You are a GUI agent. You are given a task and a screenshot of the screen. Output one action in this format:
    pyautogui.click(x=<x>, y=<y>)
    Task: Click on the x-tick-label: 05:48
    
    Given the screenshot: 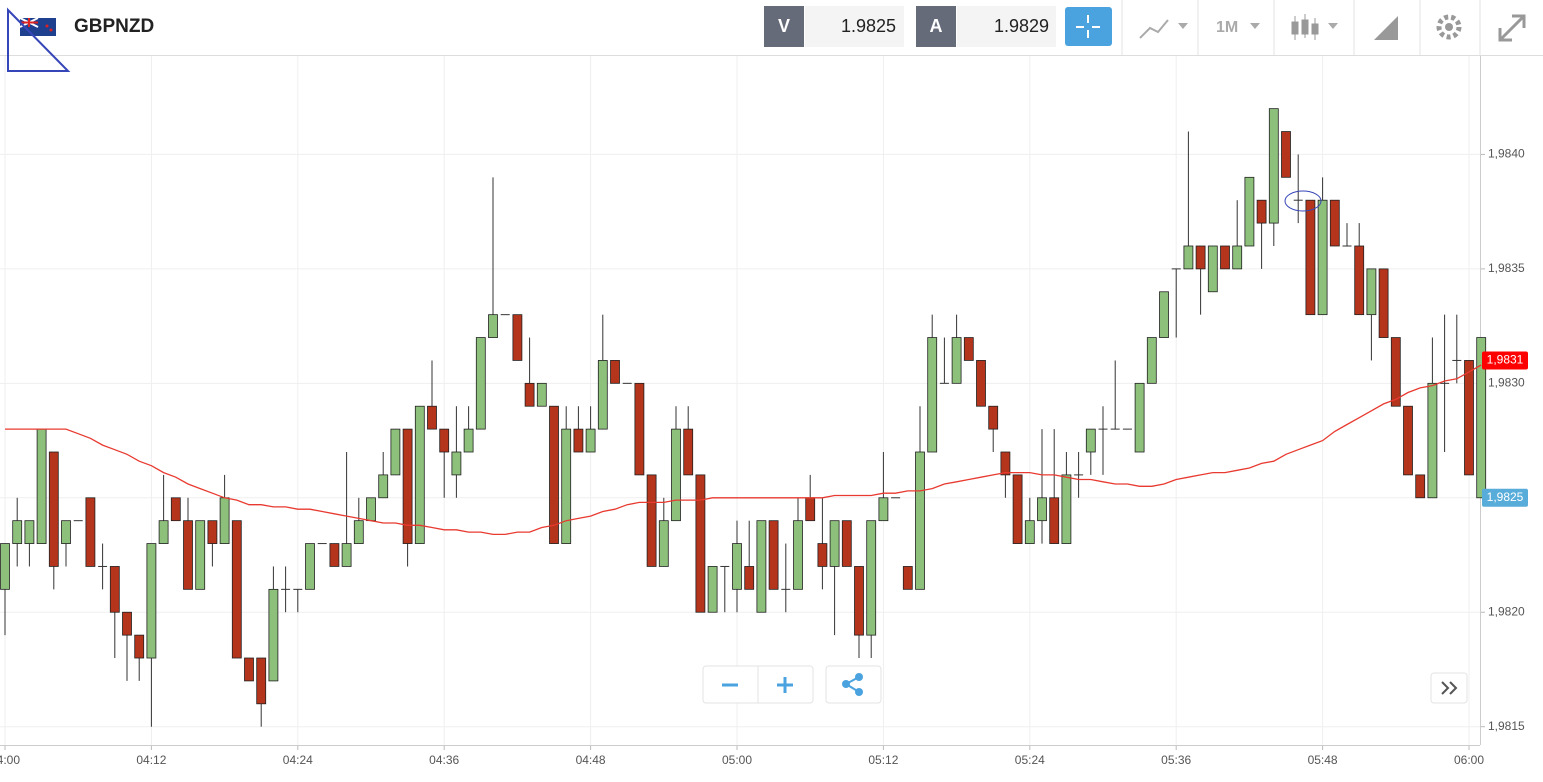 What is the action you would take?
    pyautogui.click(x=1323, y=760)
    